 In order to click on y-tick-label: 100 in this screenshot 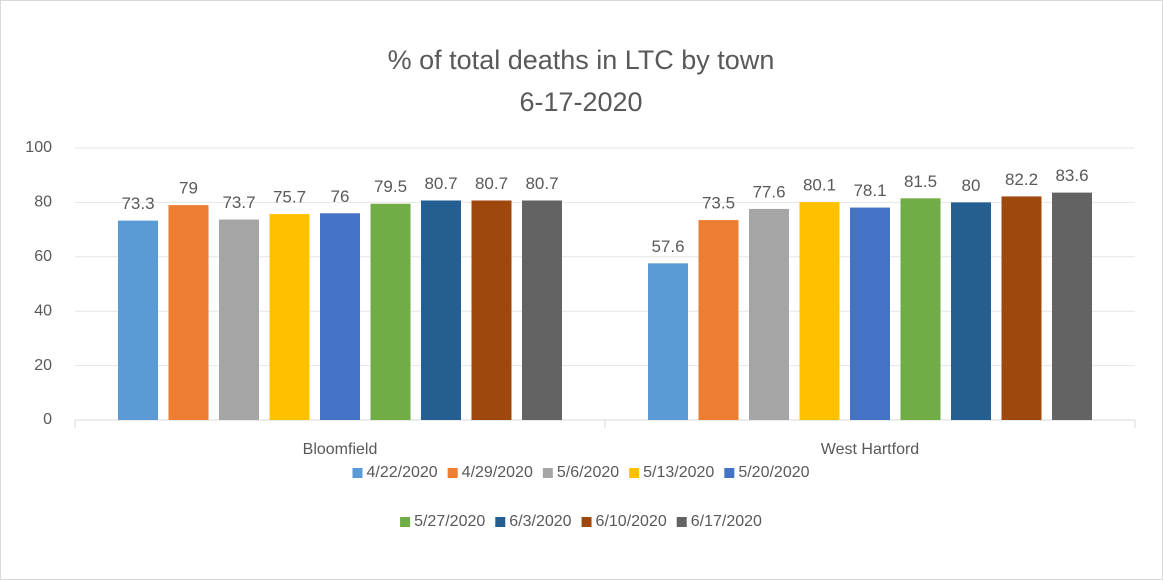, I will do `click(38, 147)`.